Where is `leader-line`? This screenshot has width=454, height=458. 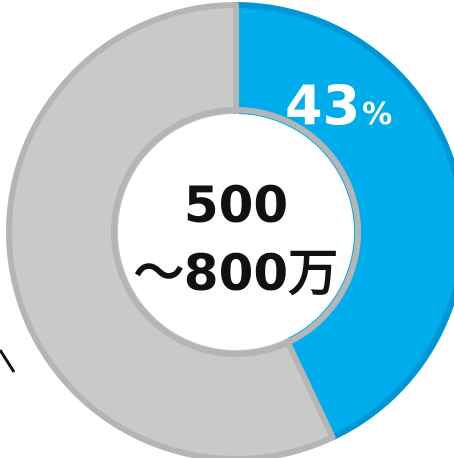 leader-line is located at coordinates (8, 361).